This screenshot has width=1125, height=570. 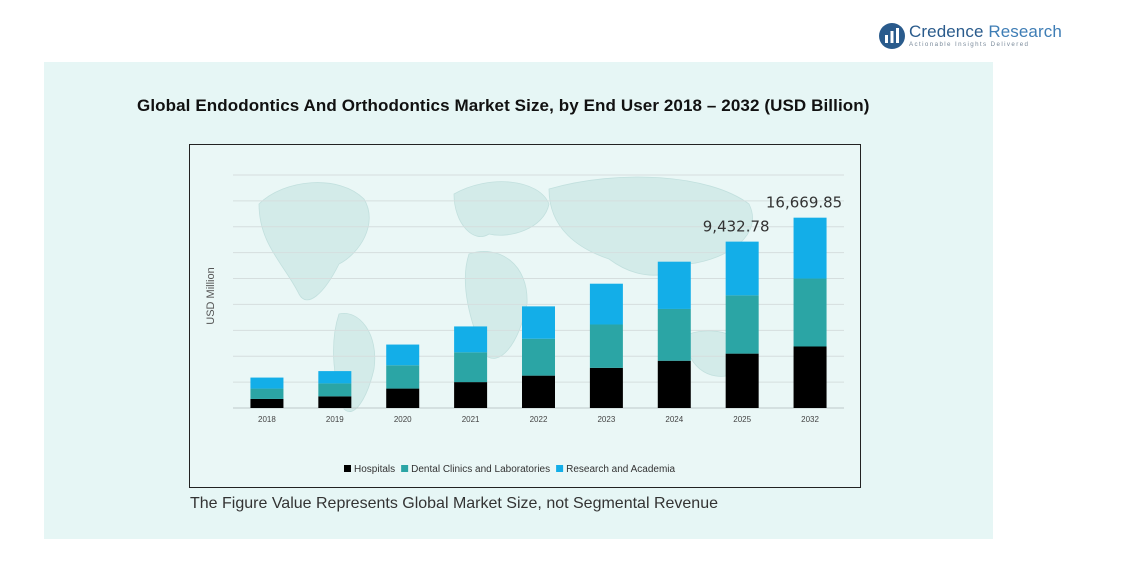 I want to click on brand-name: Credence Research, so click(x=985, y=32).